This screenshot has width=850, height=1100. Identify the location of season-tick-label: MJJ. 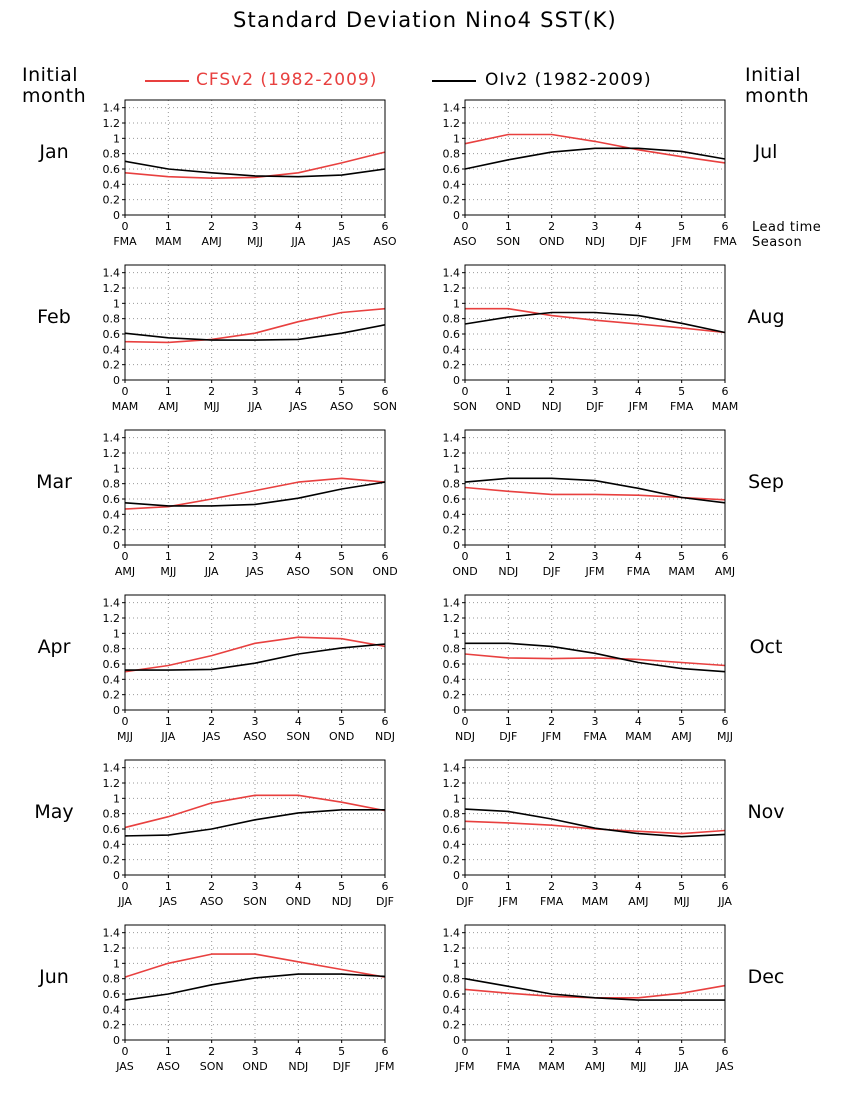
(168, 571).